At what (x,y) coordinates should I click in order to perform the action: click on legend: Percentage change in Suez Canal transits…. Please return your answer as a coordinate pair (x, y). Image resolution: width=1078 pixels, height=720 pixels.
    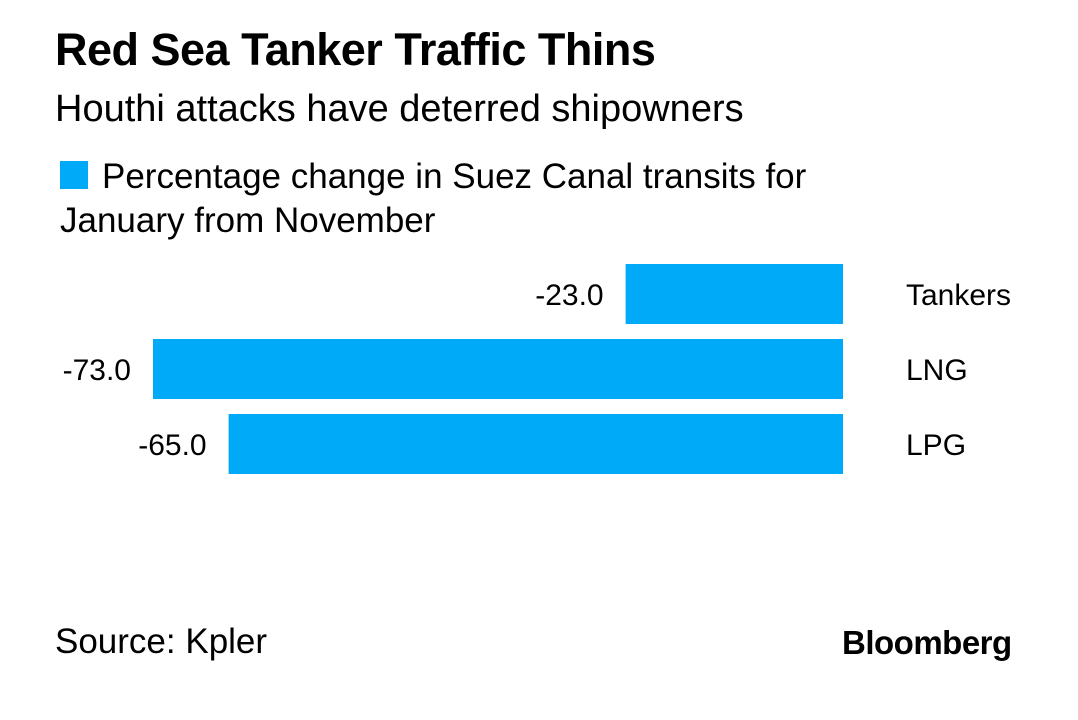
    Looking at the image, I should click on (500, 199).